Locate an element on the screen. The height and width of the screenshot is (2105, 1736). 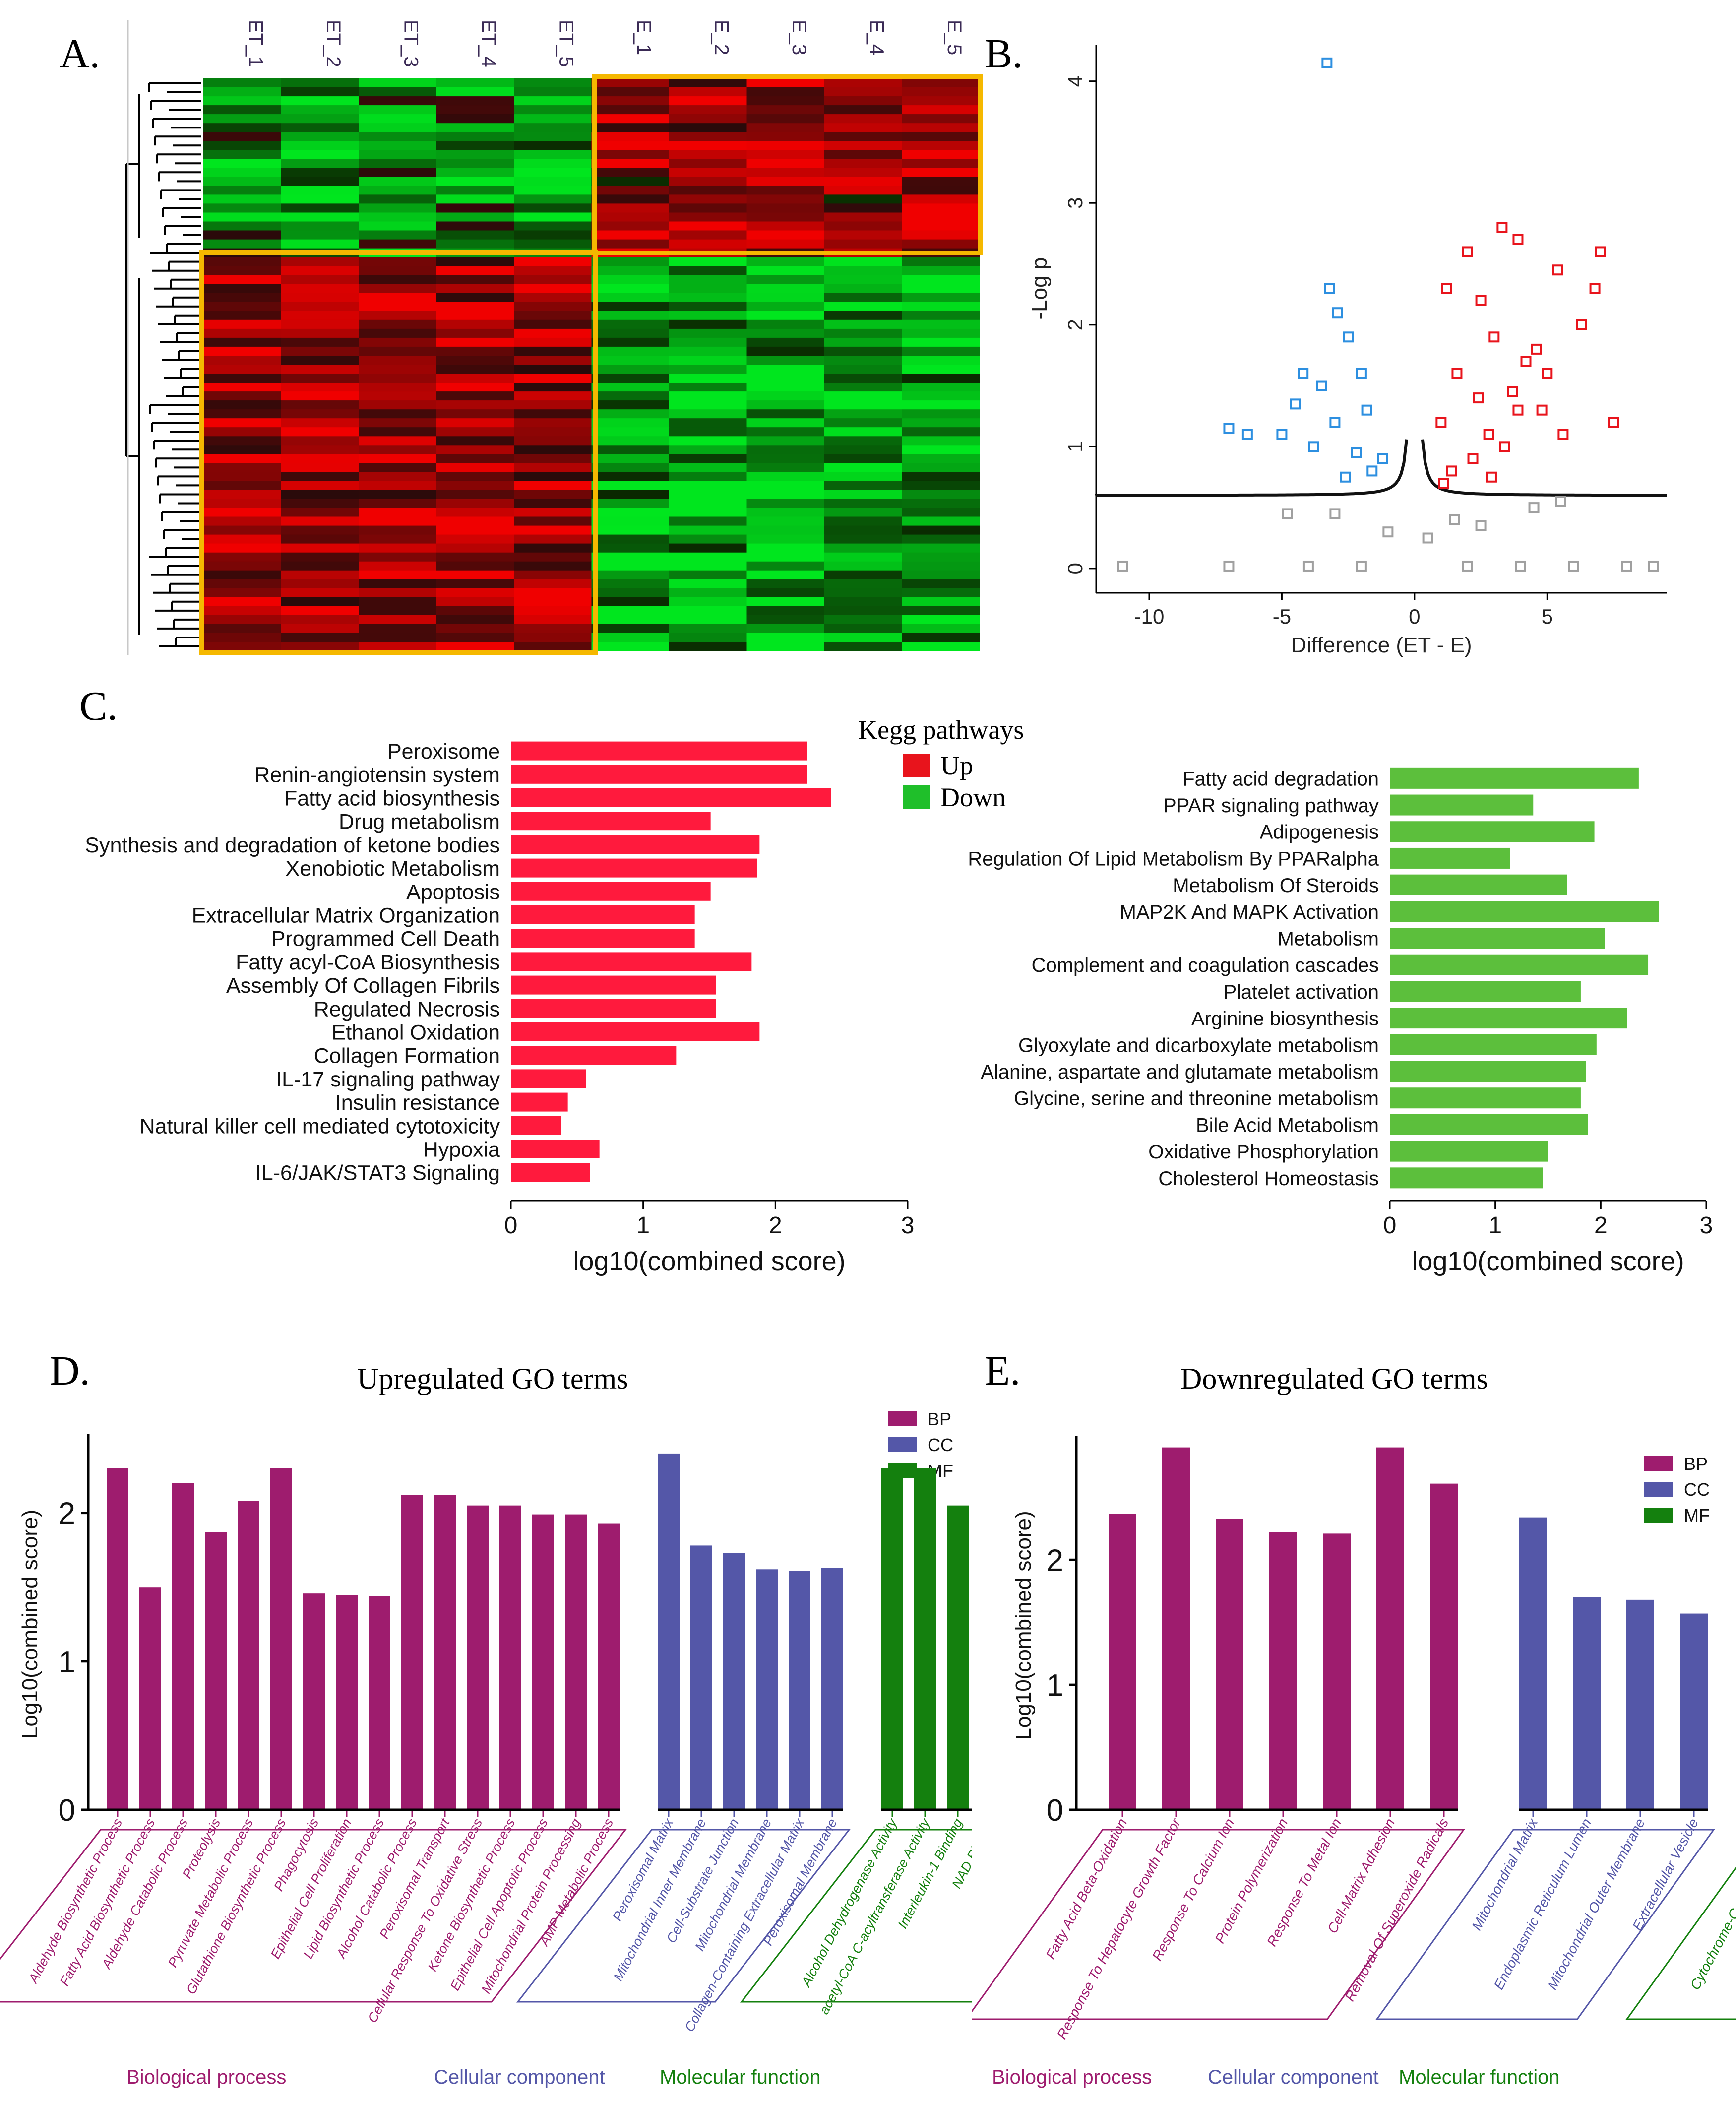
kegg-x-tick-label: 2 is located at coordinates (775, 1225).